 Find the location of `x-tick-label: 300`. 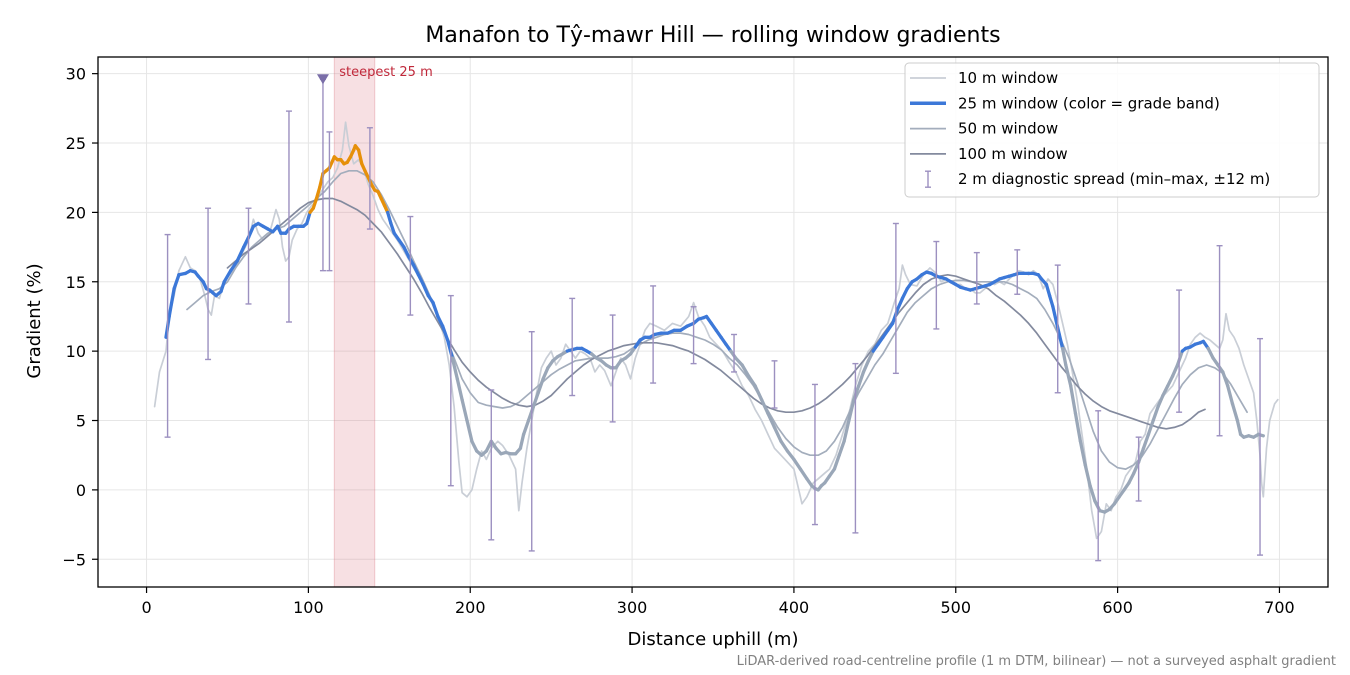

x-tick-label: 300 is located at coordinates (632, 607).